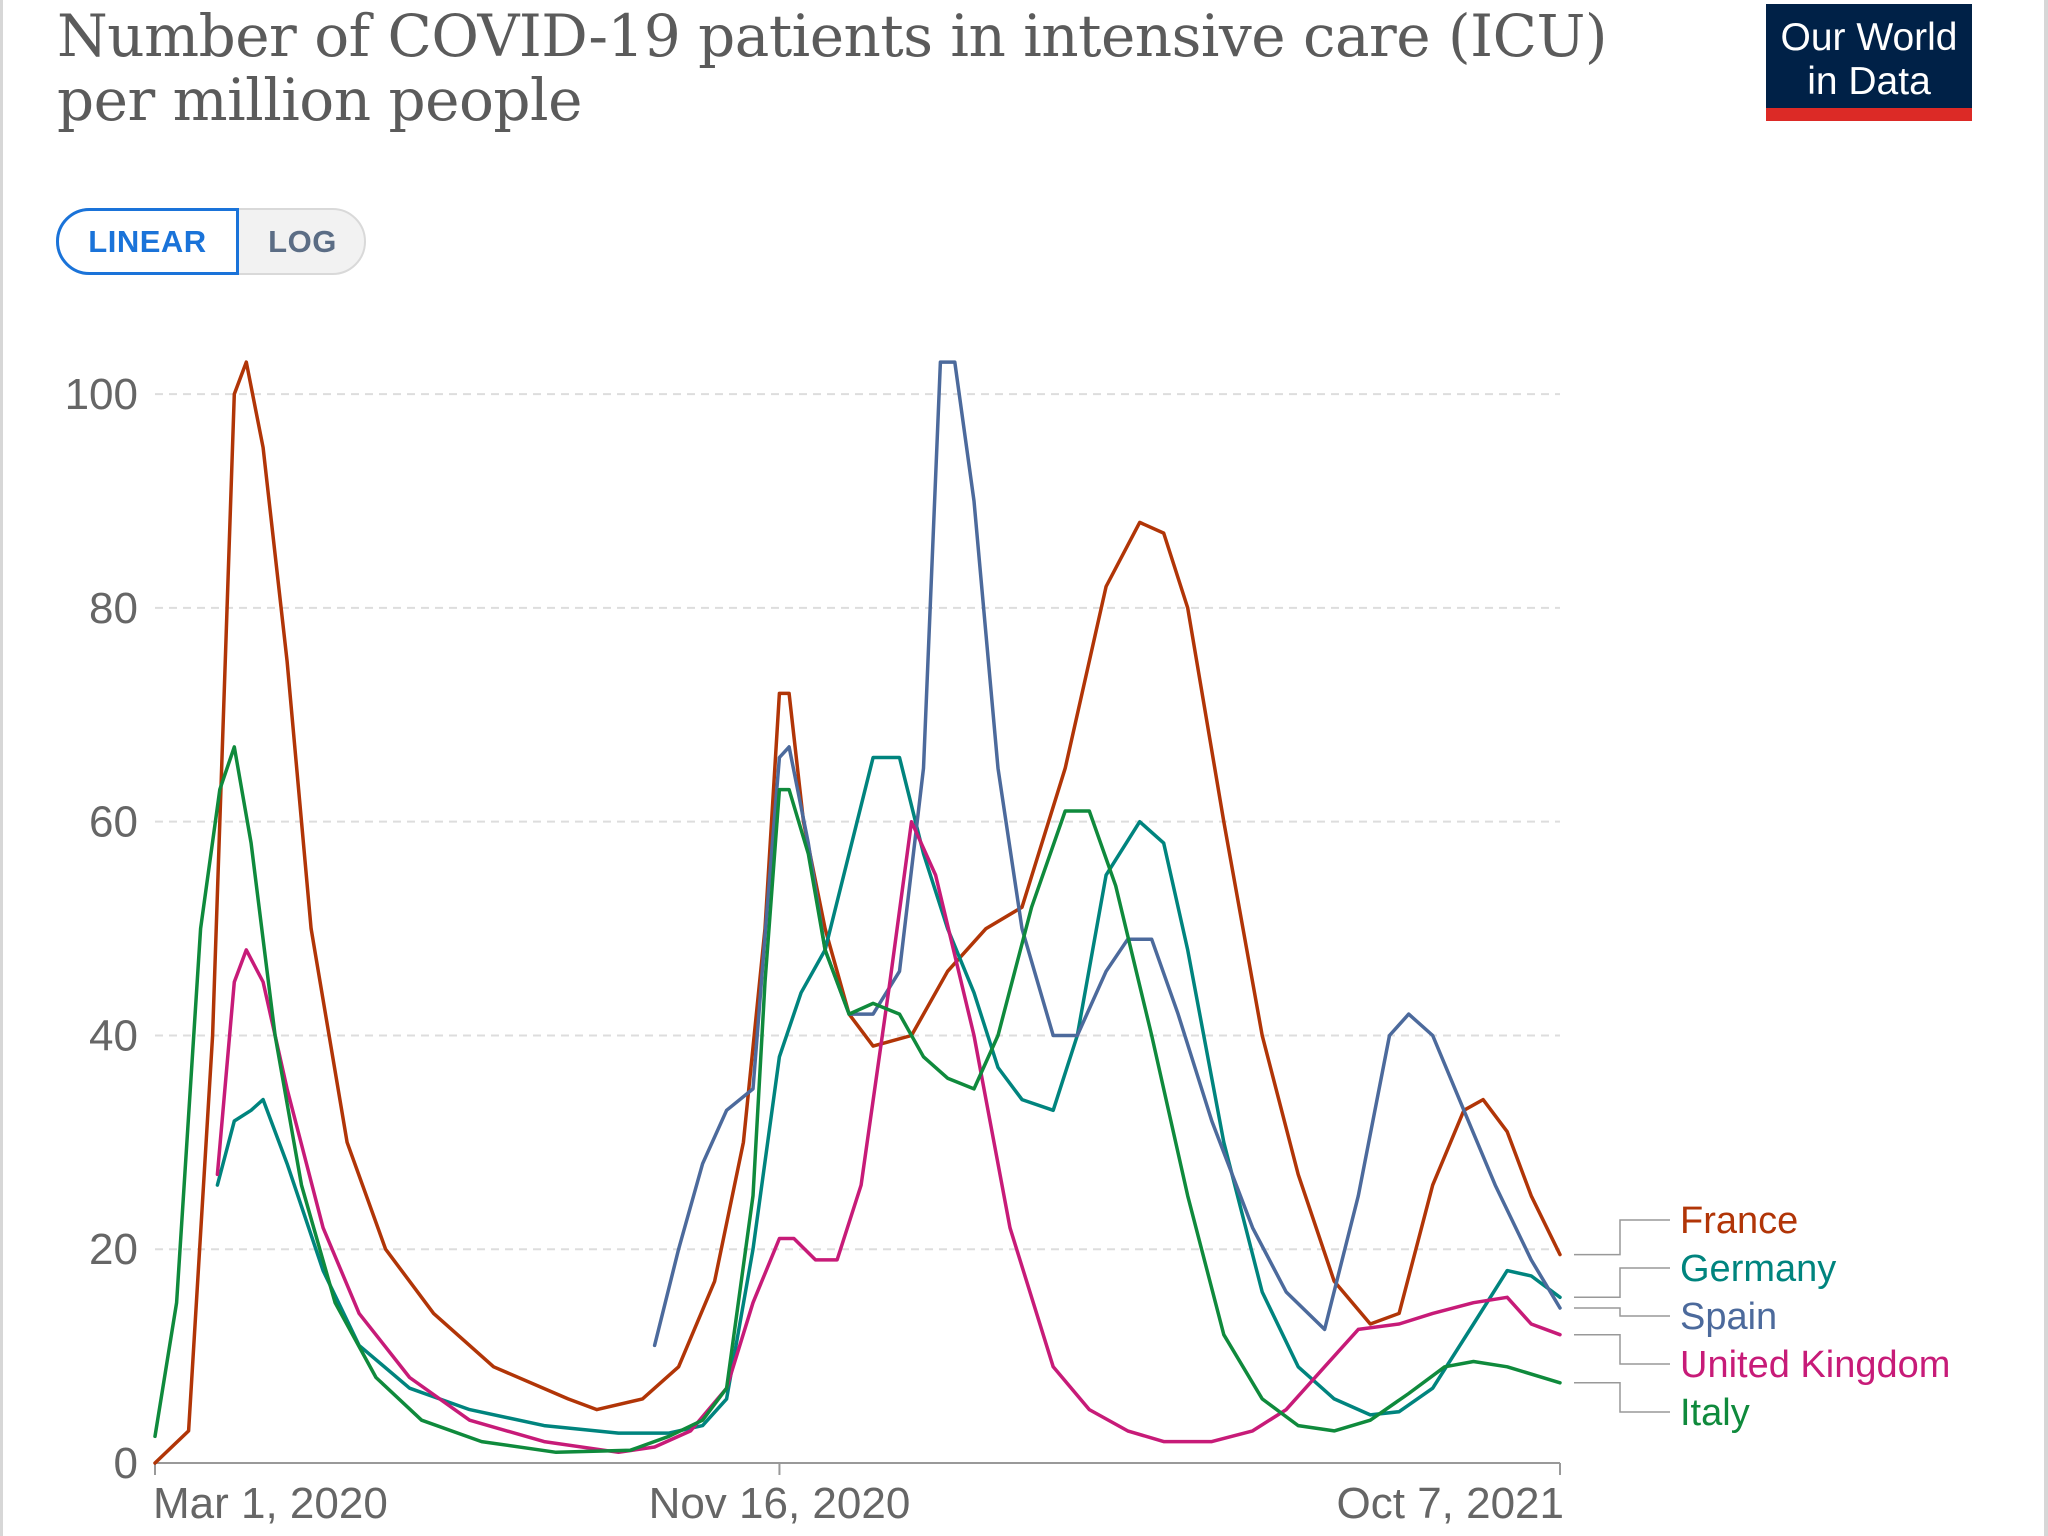 This screenshot has height=1536, width=2048. I want to click on frame-border-right, so click(2046, 768).